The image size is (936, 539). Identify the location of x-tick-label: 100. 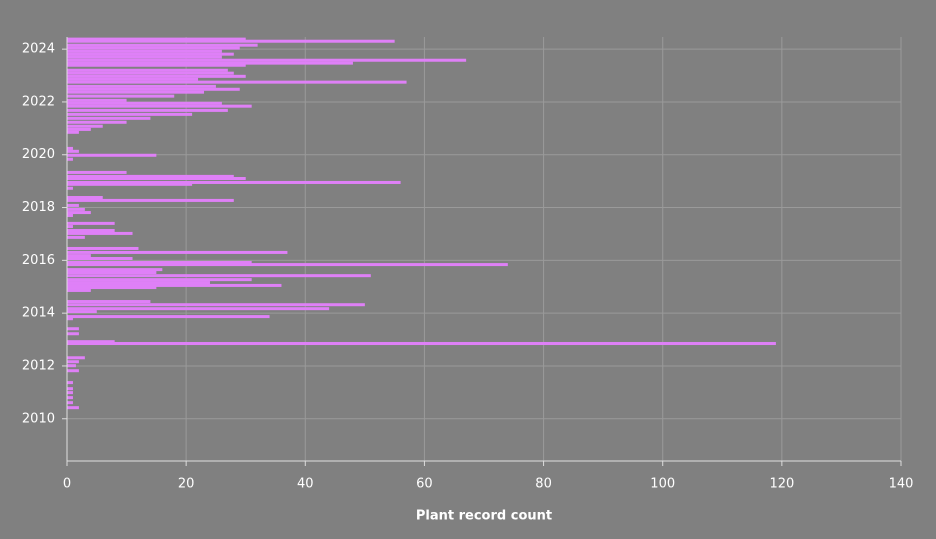
(662, 484).